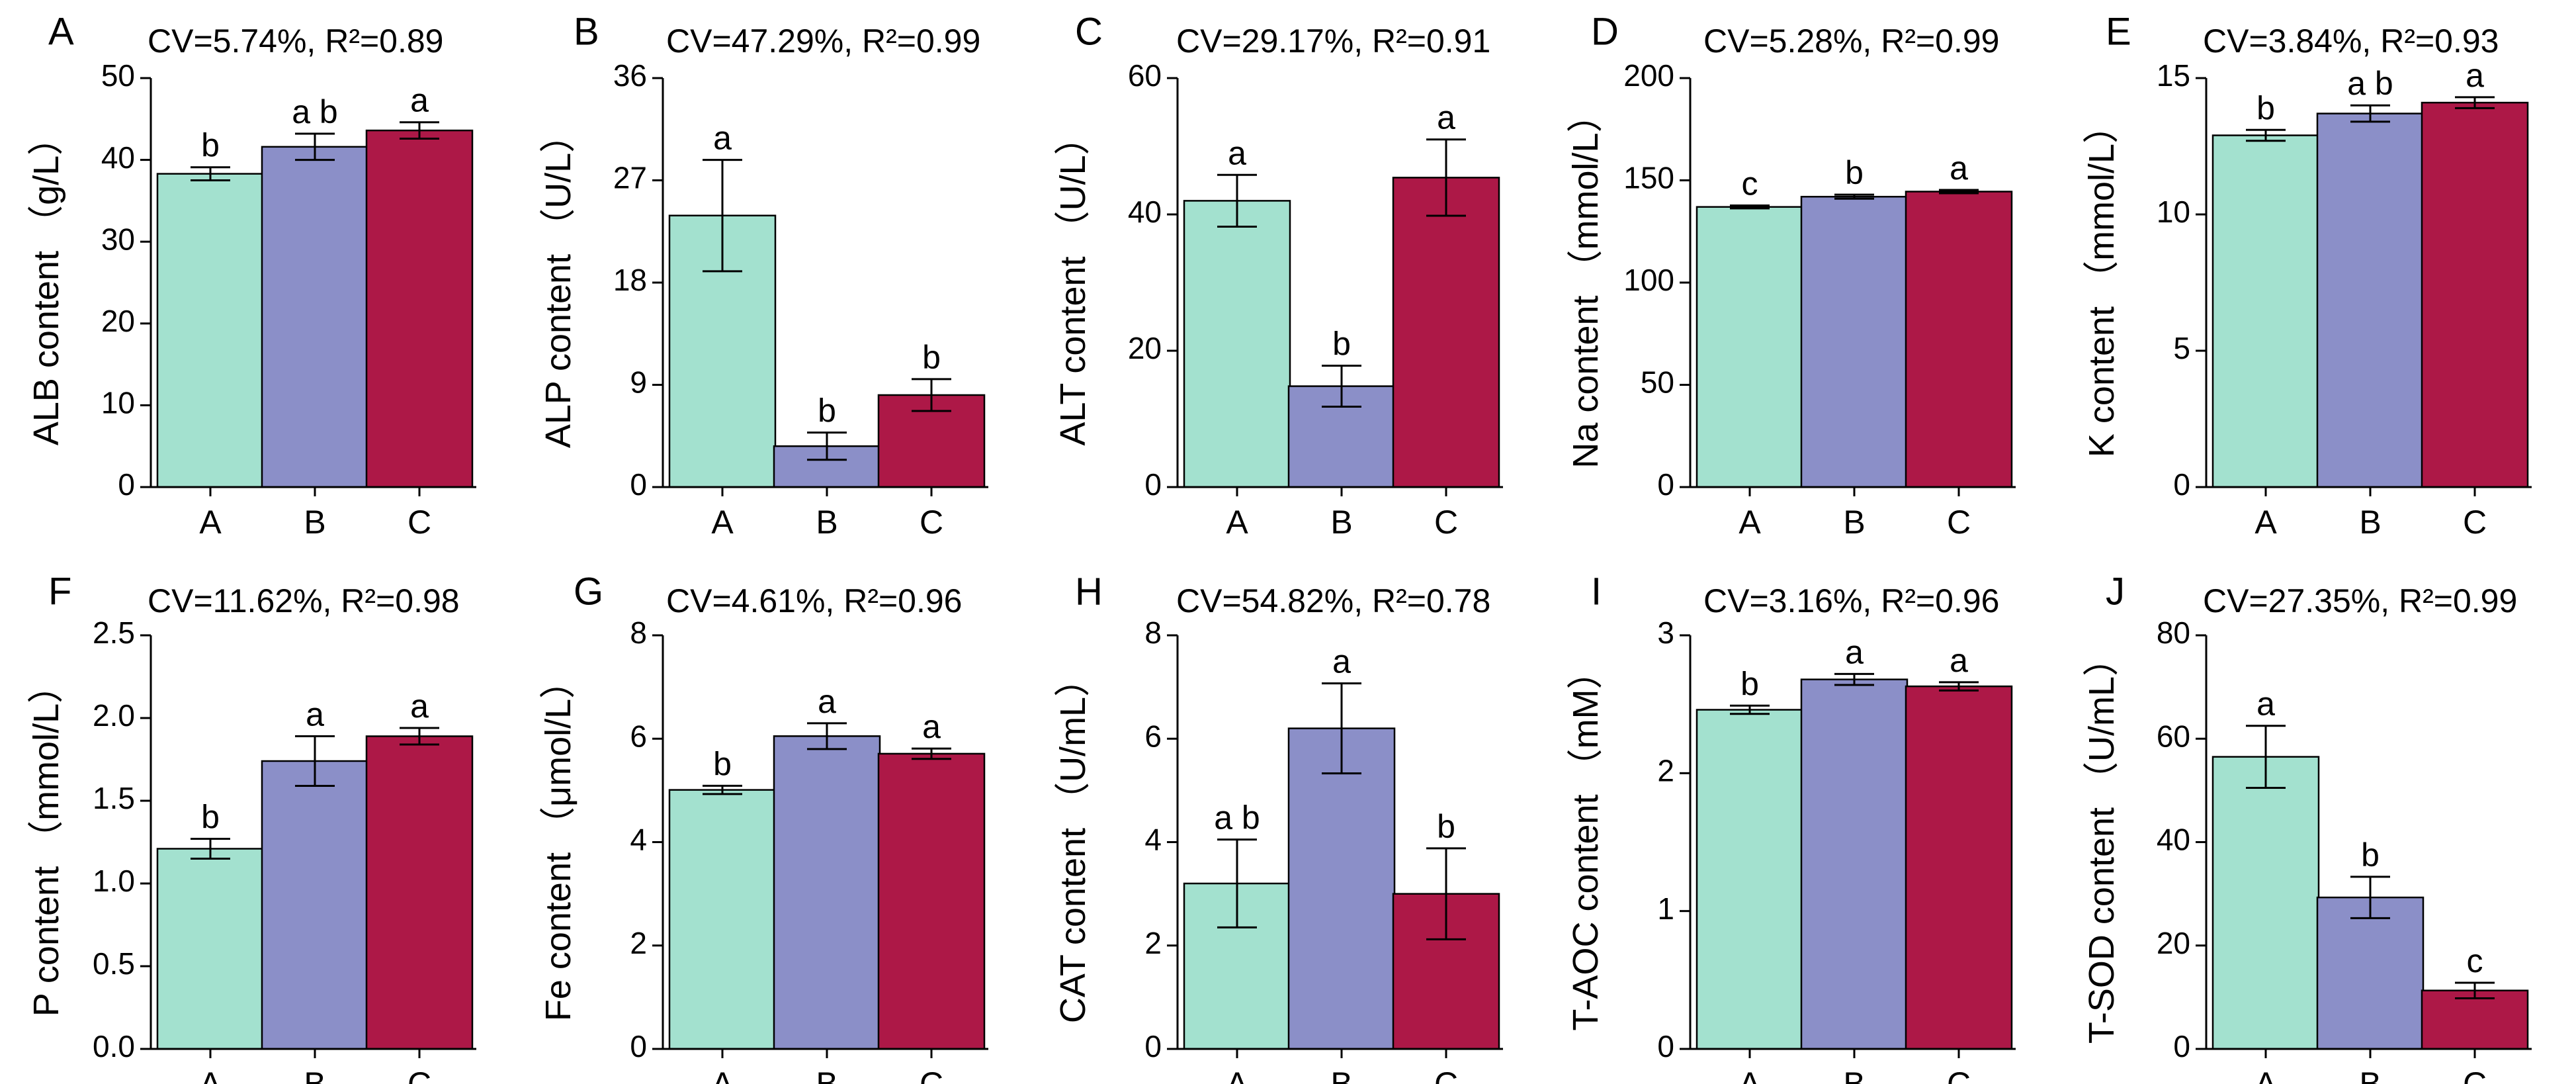 The image size is (2576, 1084). Describe the element at coordinates (2102, 282) in the screenshot. I see `y-axis-title-e: K content （mmol/L）` at that location.